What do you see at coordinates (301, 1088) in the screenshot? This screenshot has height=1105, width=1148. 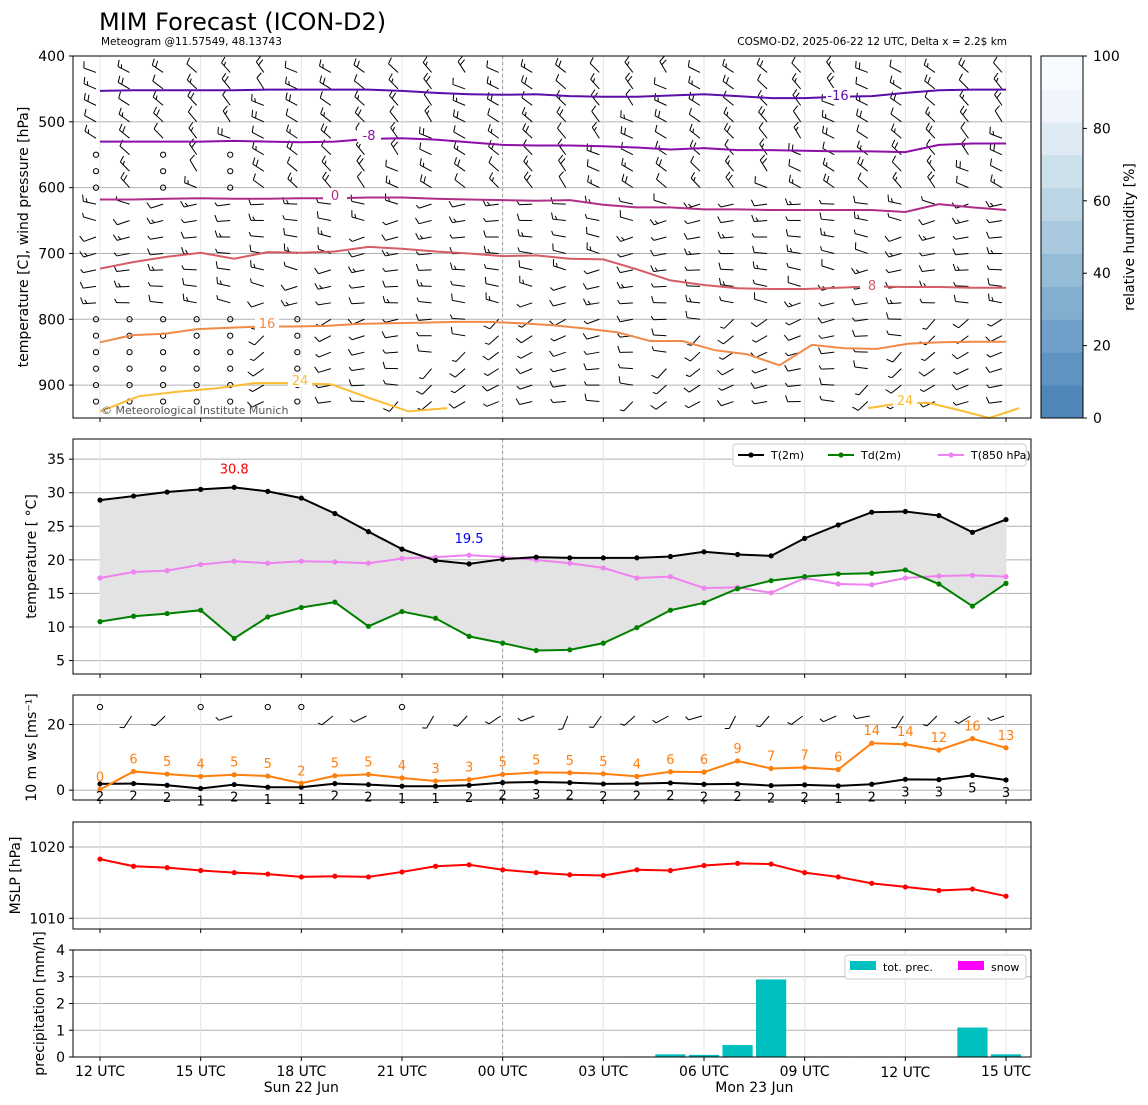 I see `day-label: Sun 22 Jun` at bounding box center [301, 1088].